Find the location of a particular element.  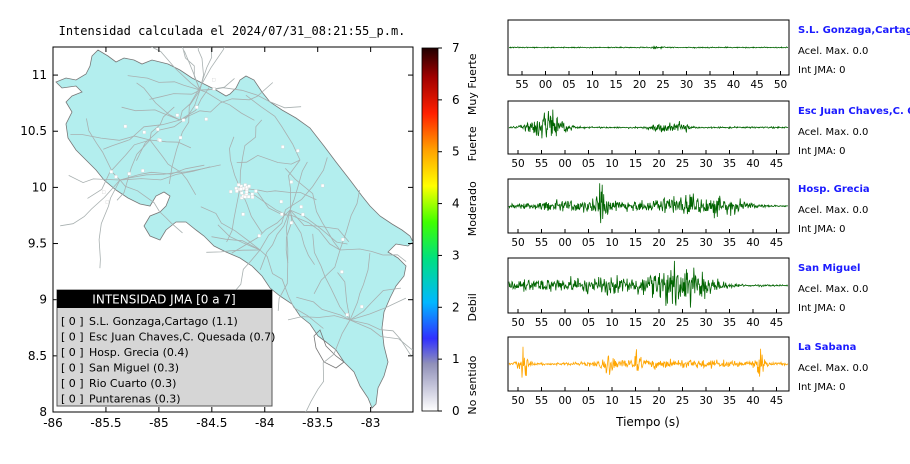

colorbar-tick-label: 1 is located at coordinates (456, 359).